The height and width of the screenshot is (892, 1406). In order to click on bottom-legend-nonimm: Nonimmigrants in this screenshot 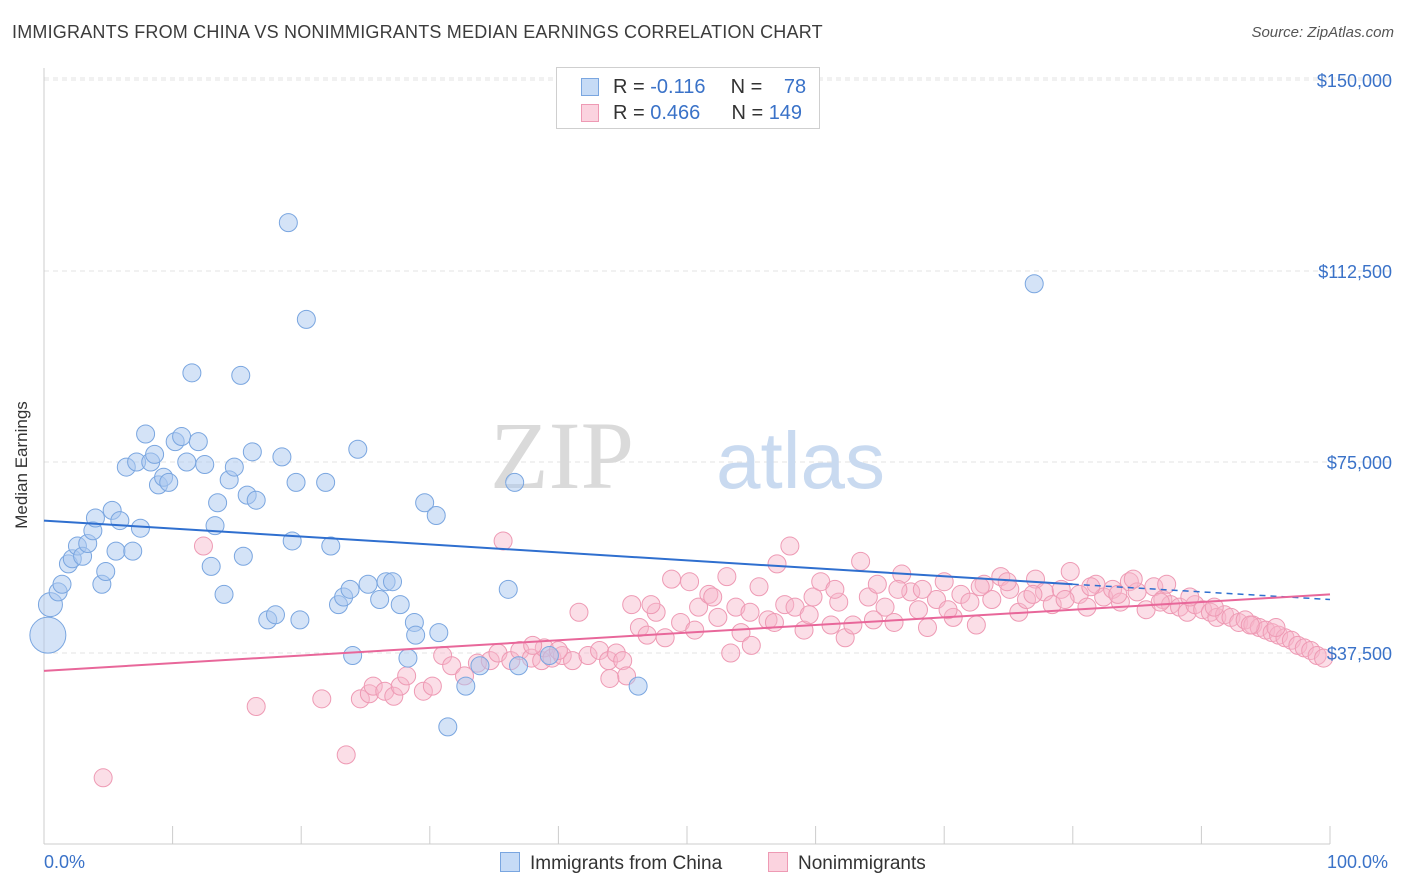, I will do `click(847, 863)`.